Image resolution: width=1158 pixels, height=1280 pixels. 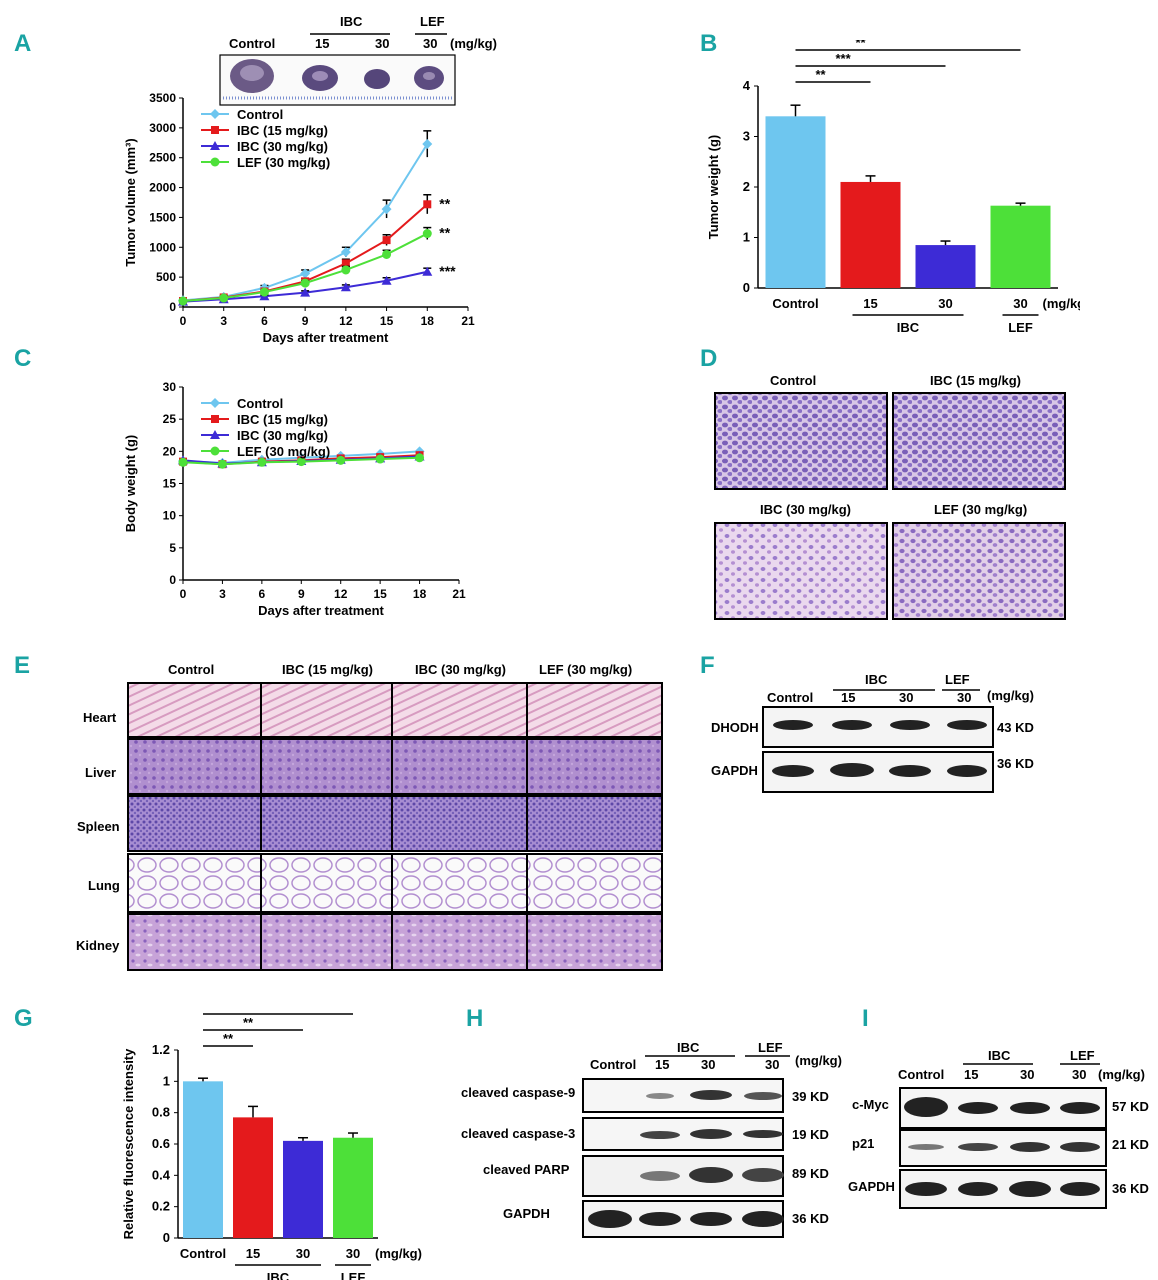 What do you see at coordinates (170, 419) in the screenshot?
I see `chart-c-y-tick-label: 25` at bounding box center [170, 419].